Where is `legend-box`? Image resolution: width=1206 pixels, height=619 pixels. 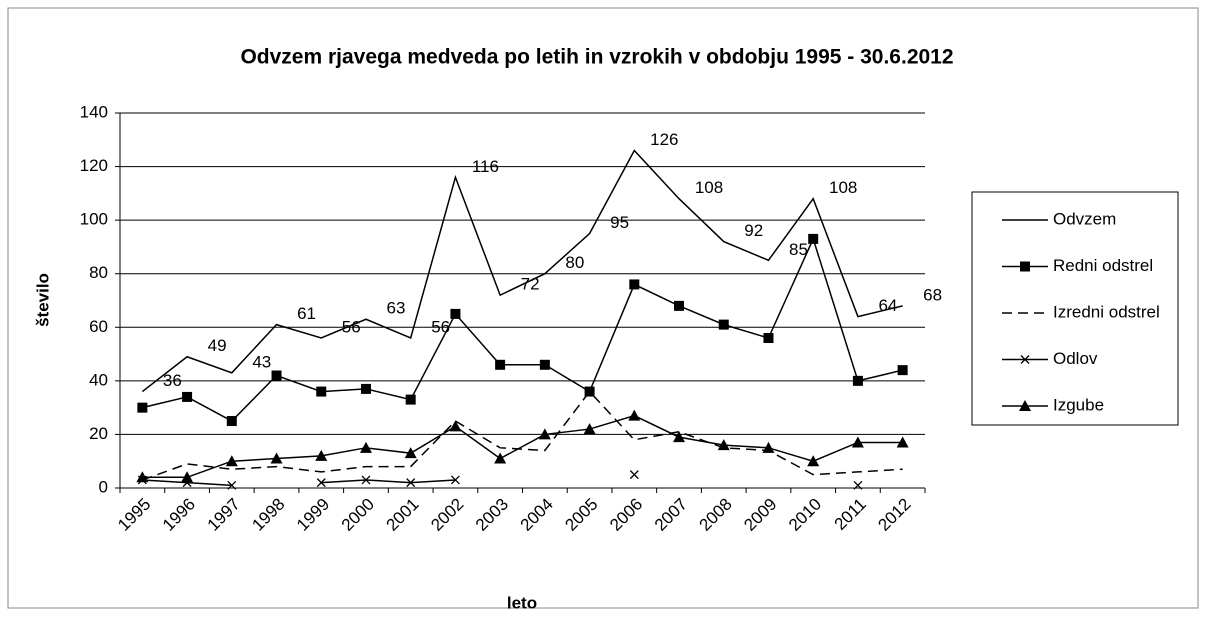 legend-box is located at coordinates (1075, 308).